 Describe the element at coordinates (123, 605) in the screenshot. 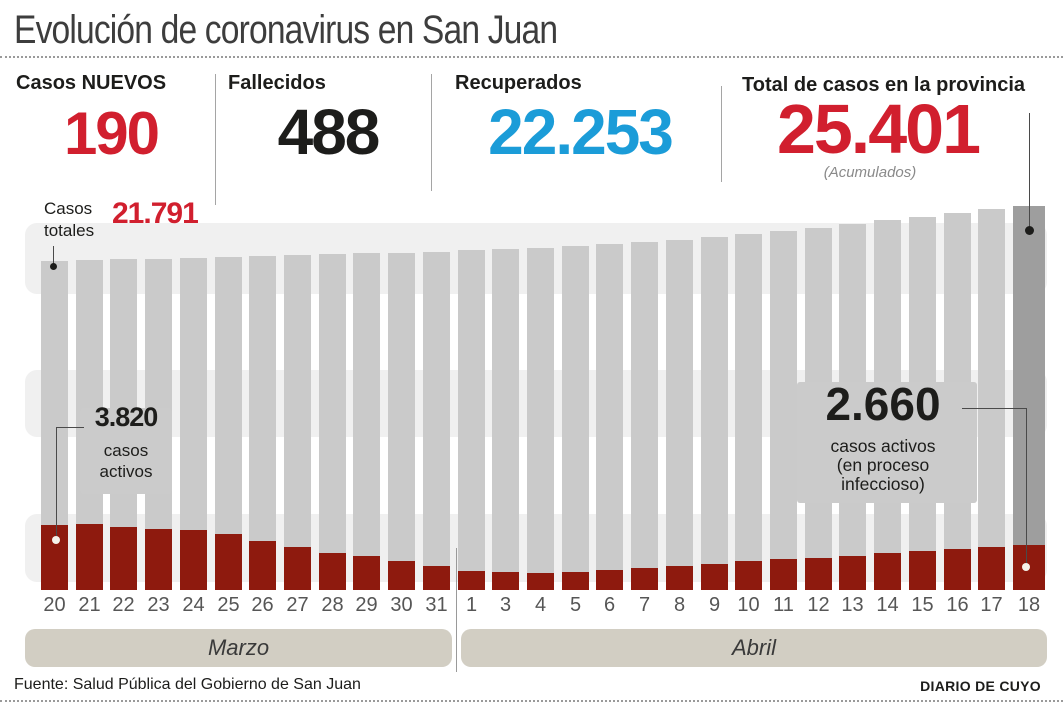

I see `day-label-22: 22` at that location.